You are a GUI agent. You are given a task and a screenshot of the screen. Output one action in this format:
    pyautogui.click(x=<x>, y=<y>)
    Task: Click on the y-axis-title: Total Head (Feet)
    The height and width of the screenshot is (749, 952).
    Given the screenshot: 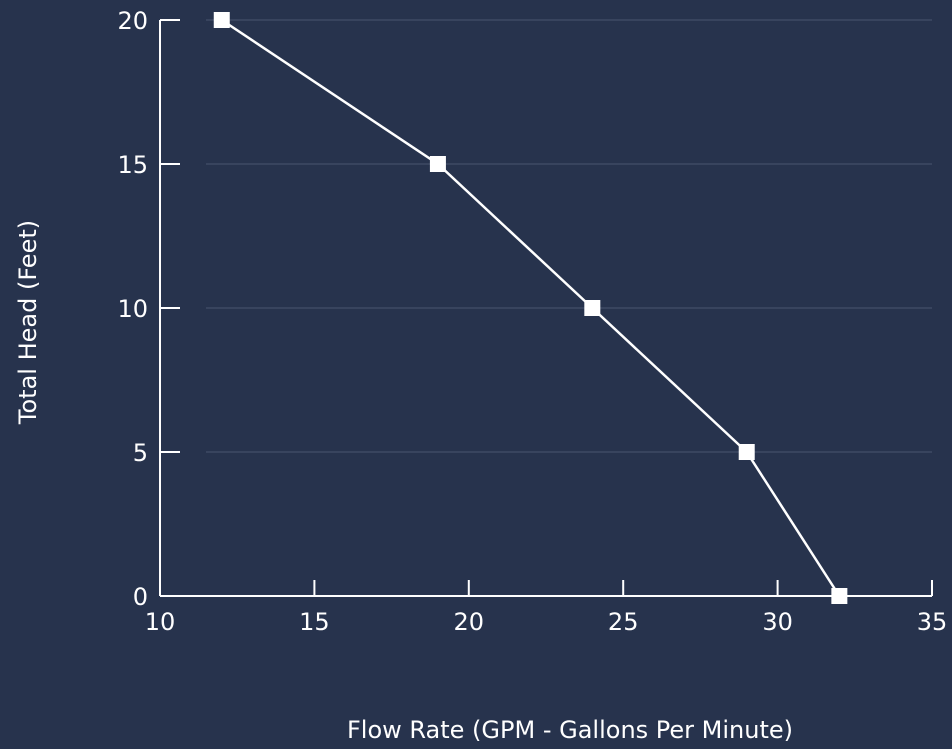 What is the action you would take?
    pyautogui.click(x=28, y=322)
    